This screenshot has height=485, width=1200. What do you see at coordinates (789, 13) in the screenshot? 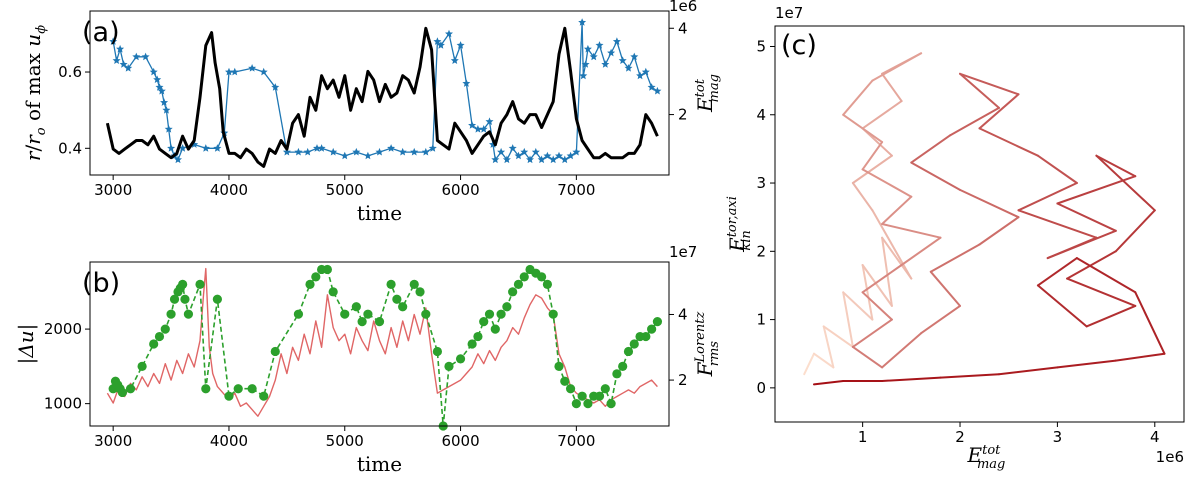
I see `y-axis-exponent: 1e7` at bounding box center [789, 13].